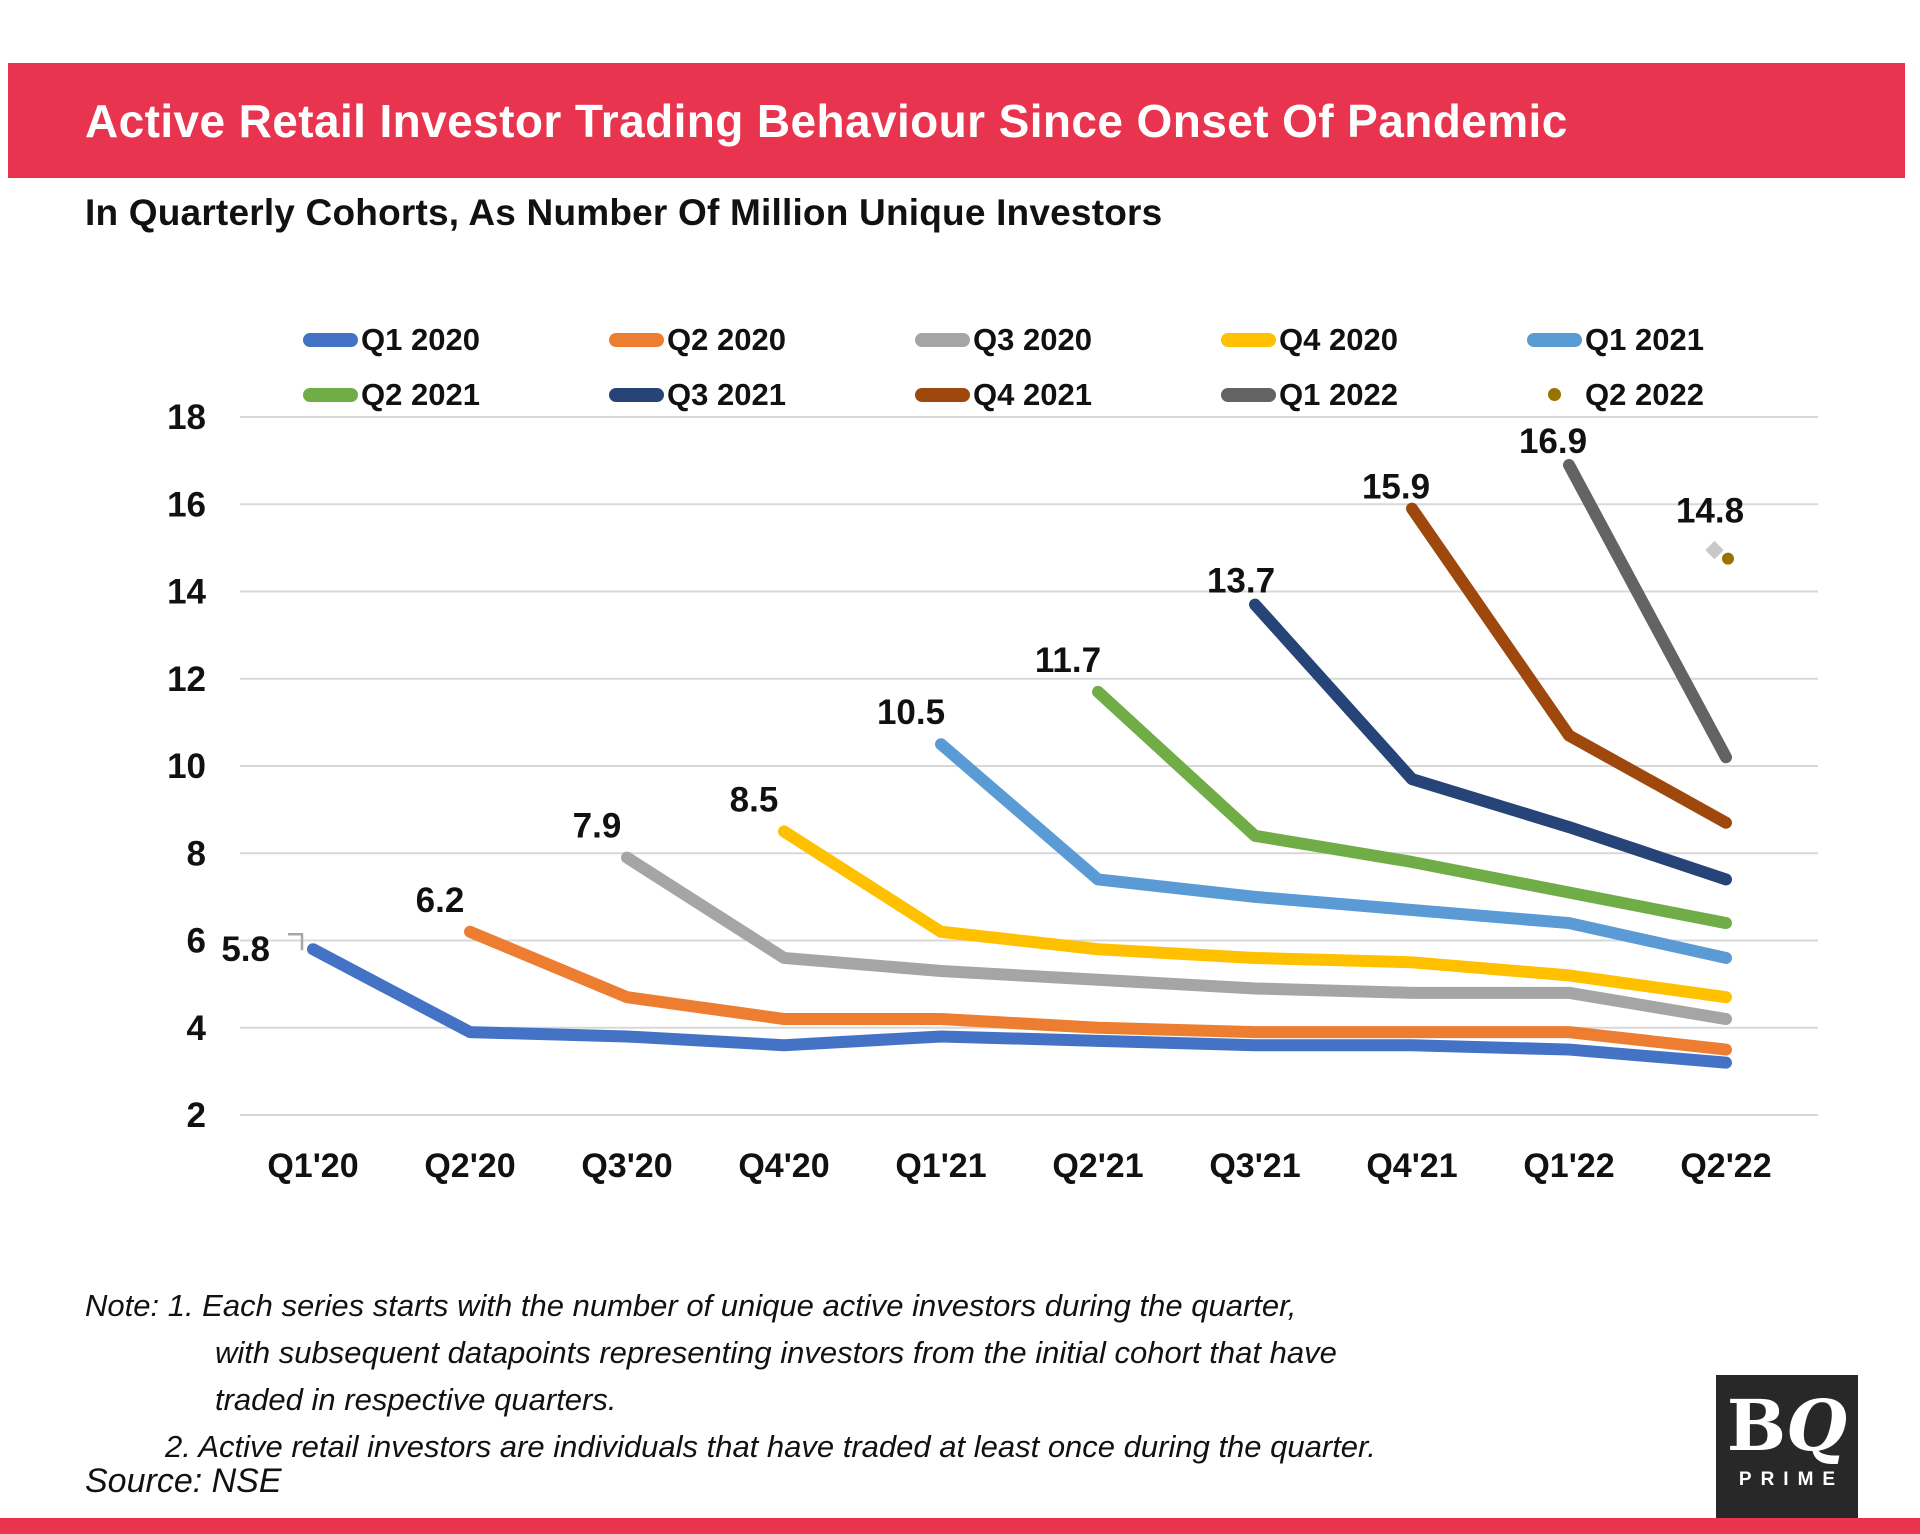  What do you see at coordinates (726, 339) in the screenshot?
I see `legend-label: Q2 2020` at bounding box center [726, 339].